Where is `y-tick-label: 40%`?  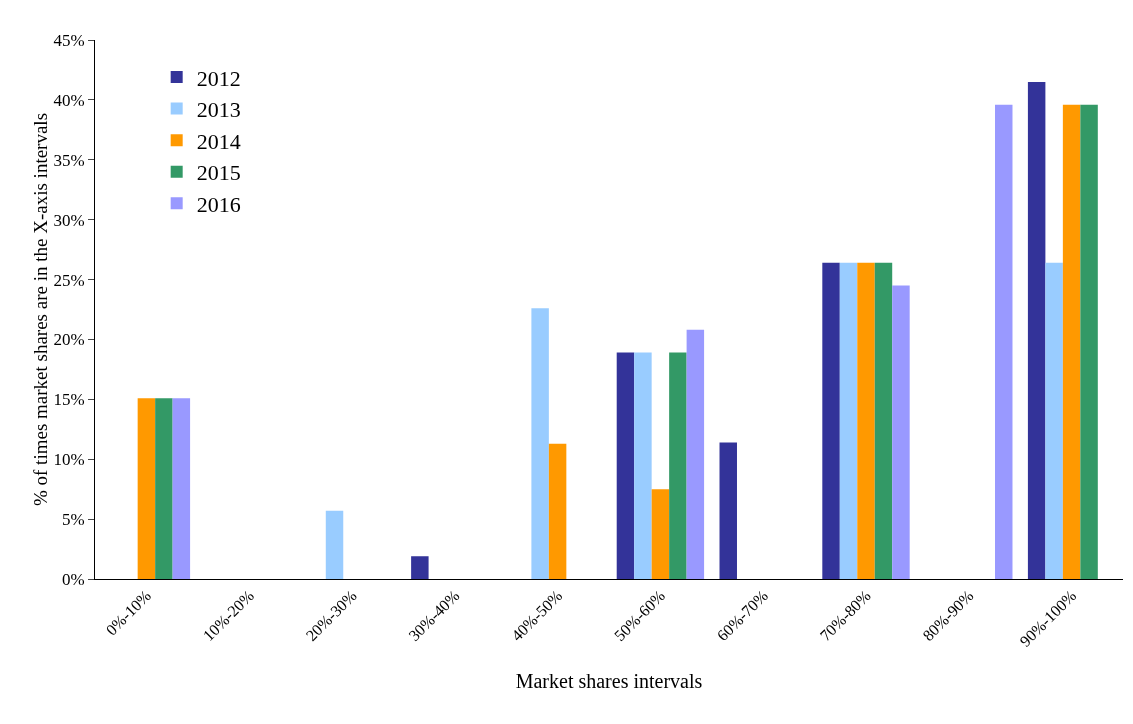 y-tick-label: 40% is located at coordinates (69, 100).